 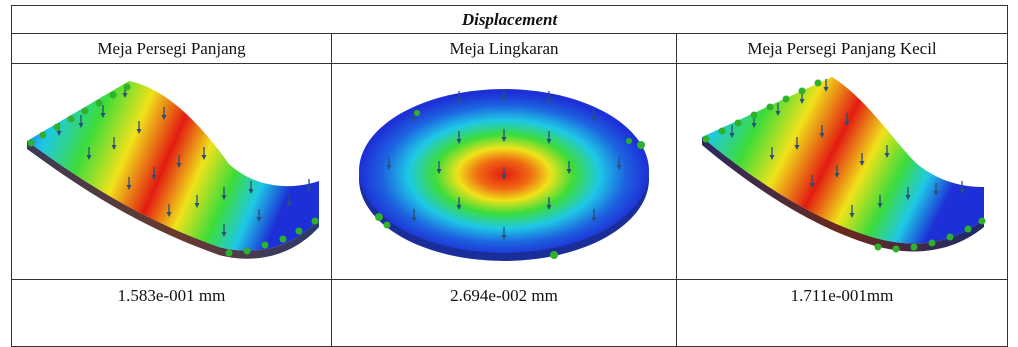 I want to click on value-cell-circular: 2.694e-002 mm, so click(x=504, y=313).